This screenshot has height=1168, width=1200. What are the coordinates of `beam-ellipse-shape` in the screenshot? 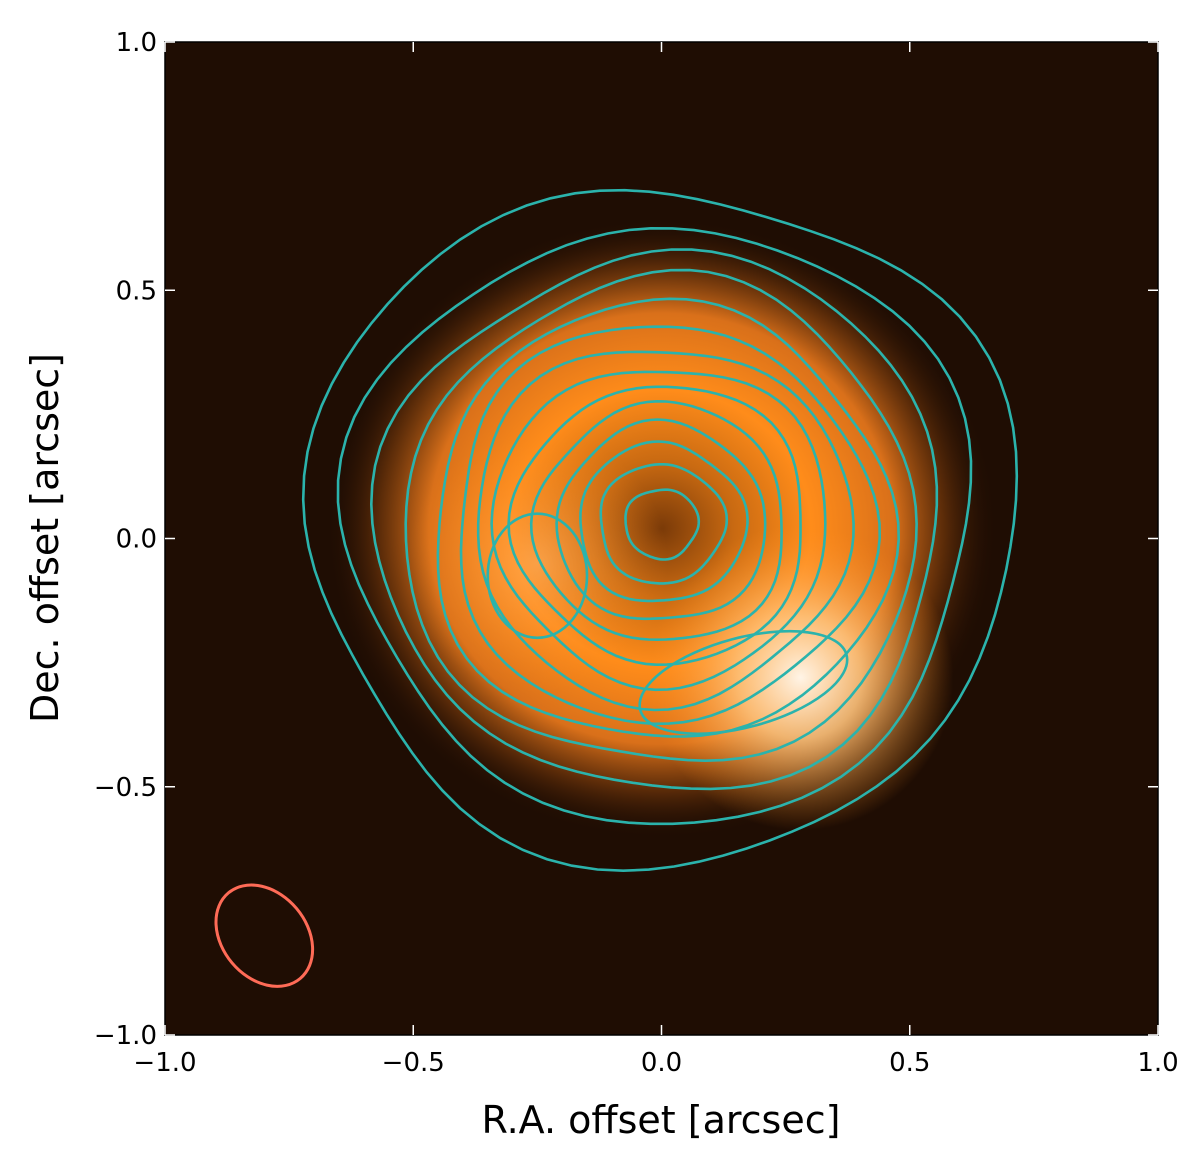 It's located at (264, 935).